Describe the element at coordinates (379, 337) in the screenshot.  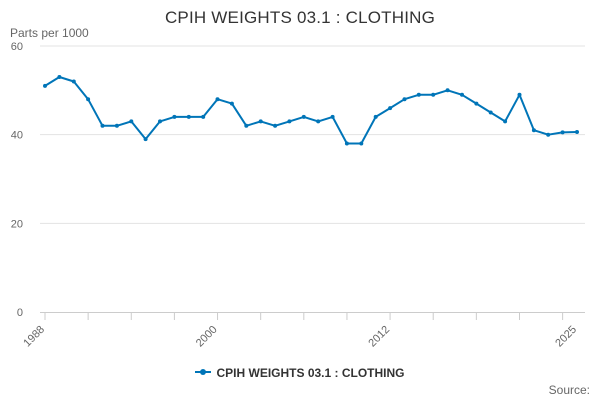
I see `x-tick-label: 2012` at that location.